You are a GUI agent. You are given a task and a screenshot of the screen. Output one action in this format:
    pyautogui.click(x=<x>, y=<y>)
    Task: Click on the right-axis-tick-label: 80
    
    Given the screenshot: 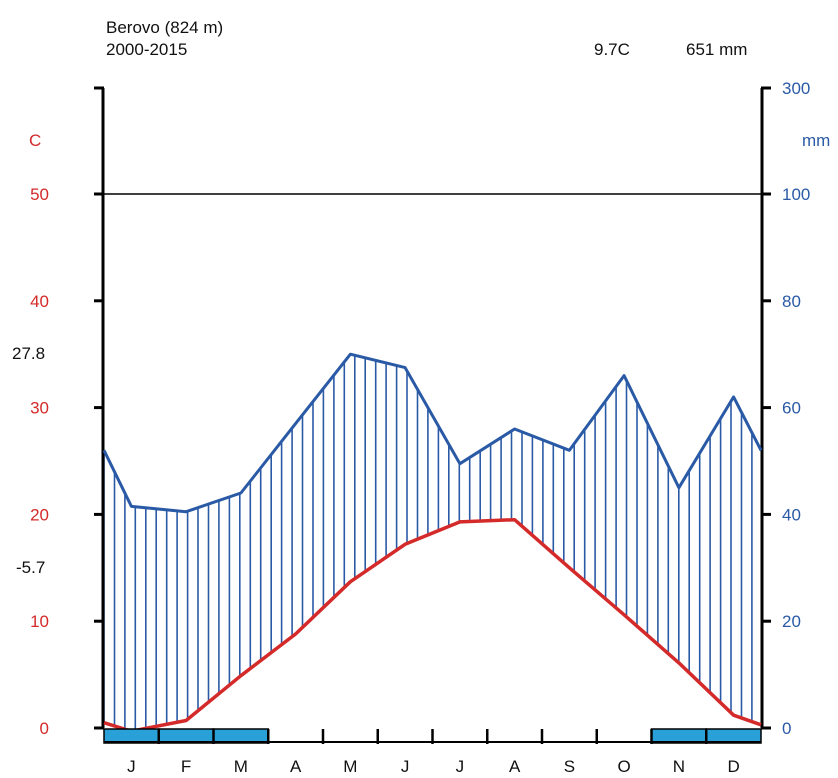 What is the action you would take?
    pyautogui.click(x=791, y=301)
    